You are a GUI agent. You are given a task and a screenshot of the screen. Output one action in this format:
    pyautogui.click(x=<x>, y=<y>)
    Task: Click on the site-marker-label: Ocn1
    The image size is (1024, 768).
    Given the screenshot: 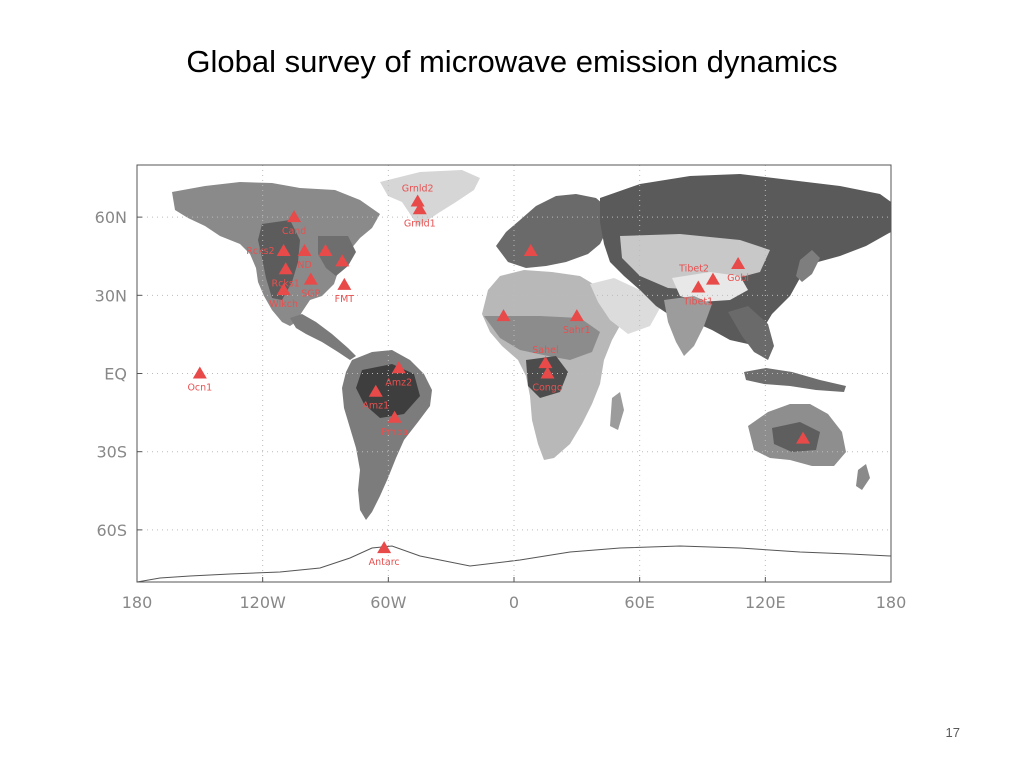 What is the action you would take?
    pyautogui.click(x=199, y=388)
    